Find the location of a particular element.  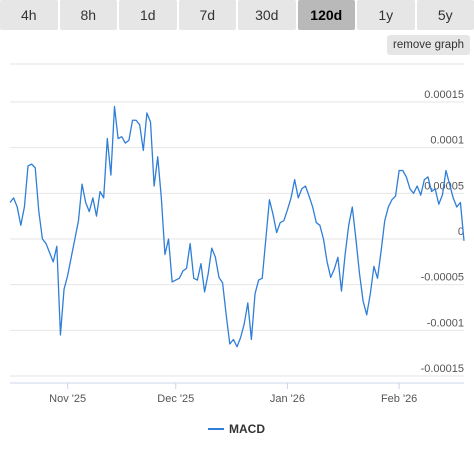

tab-8h: 8h is located at coordinates (88, 15).